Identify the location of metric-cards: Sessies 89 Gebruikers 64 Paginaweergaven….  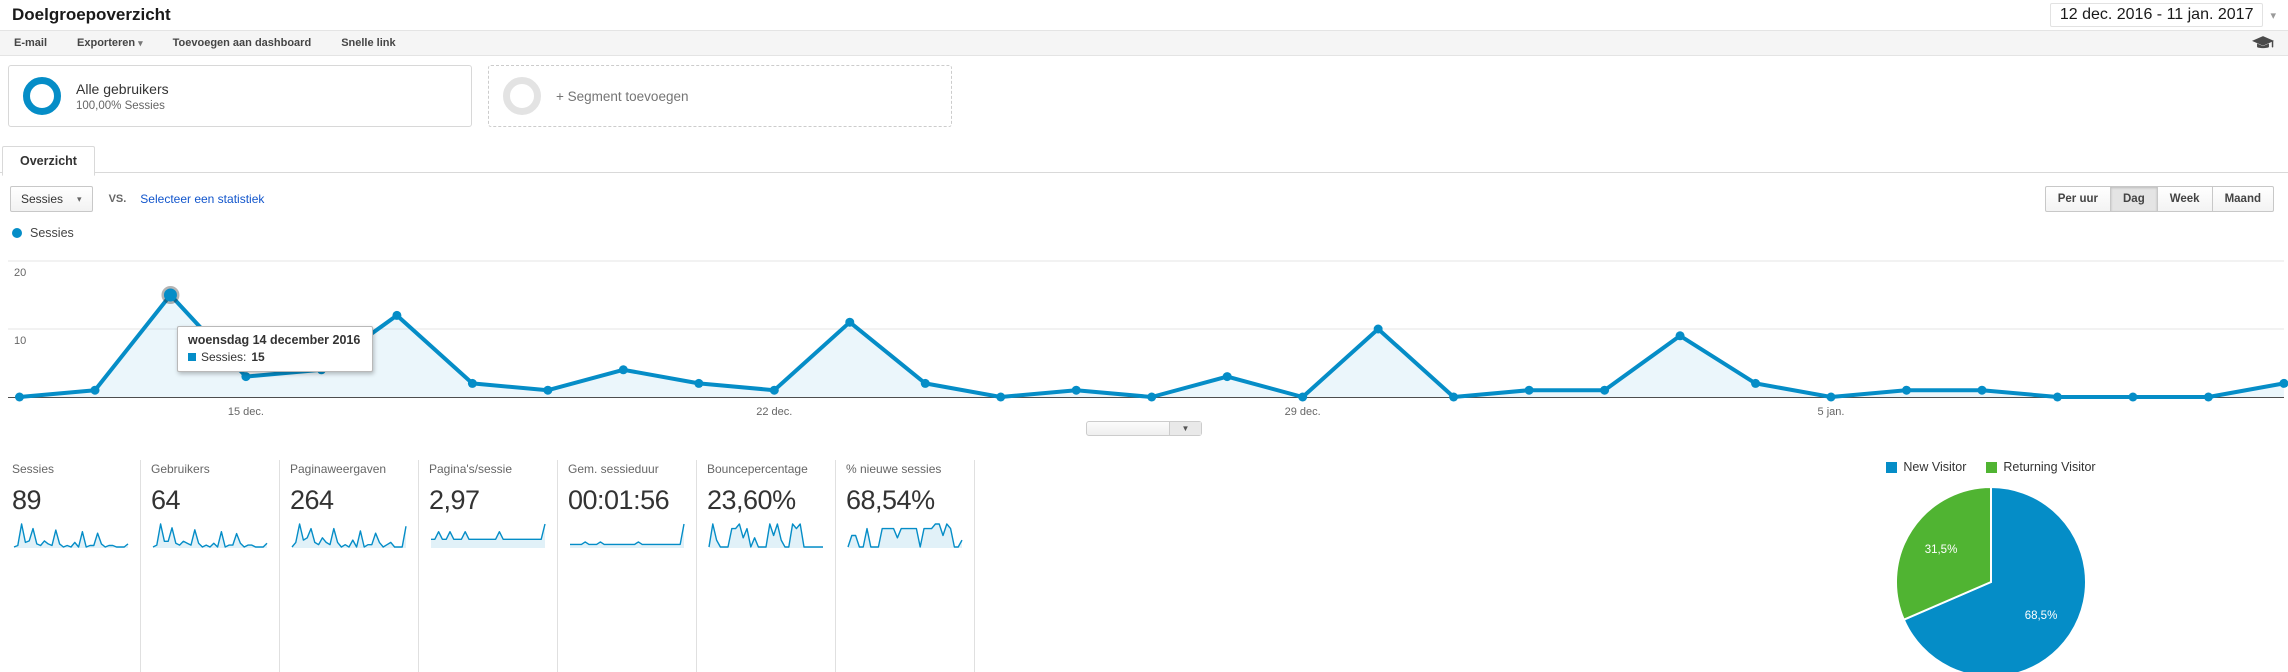
(496, 566).